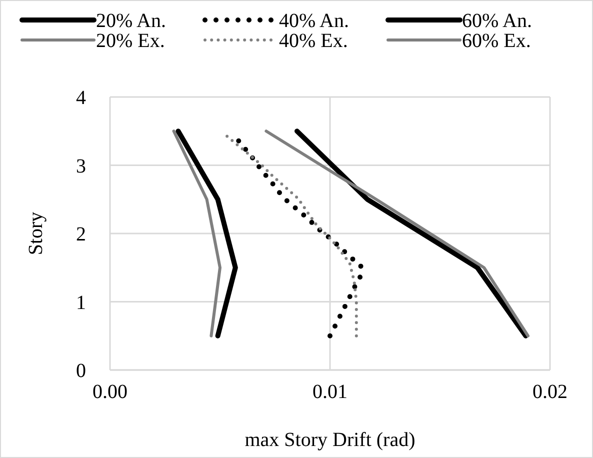 The image size is (593, 458). What do you see at coordinates (497, 21) in the screenshot?
I see `legend-label: 60% An.` at bounding box center [497, 21].